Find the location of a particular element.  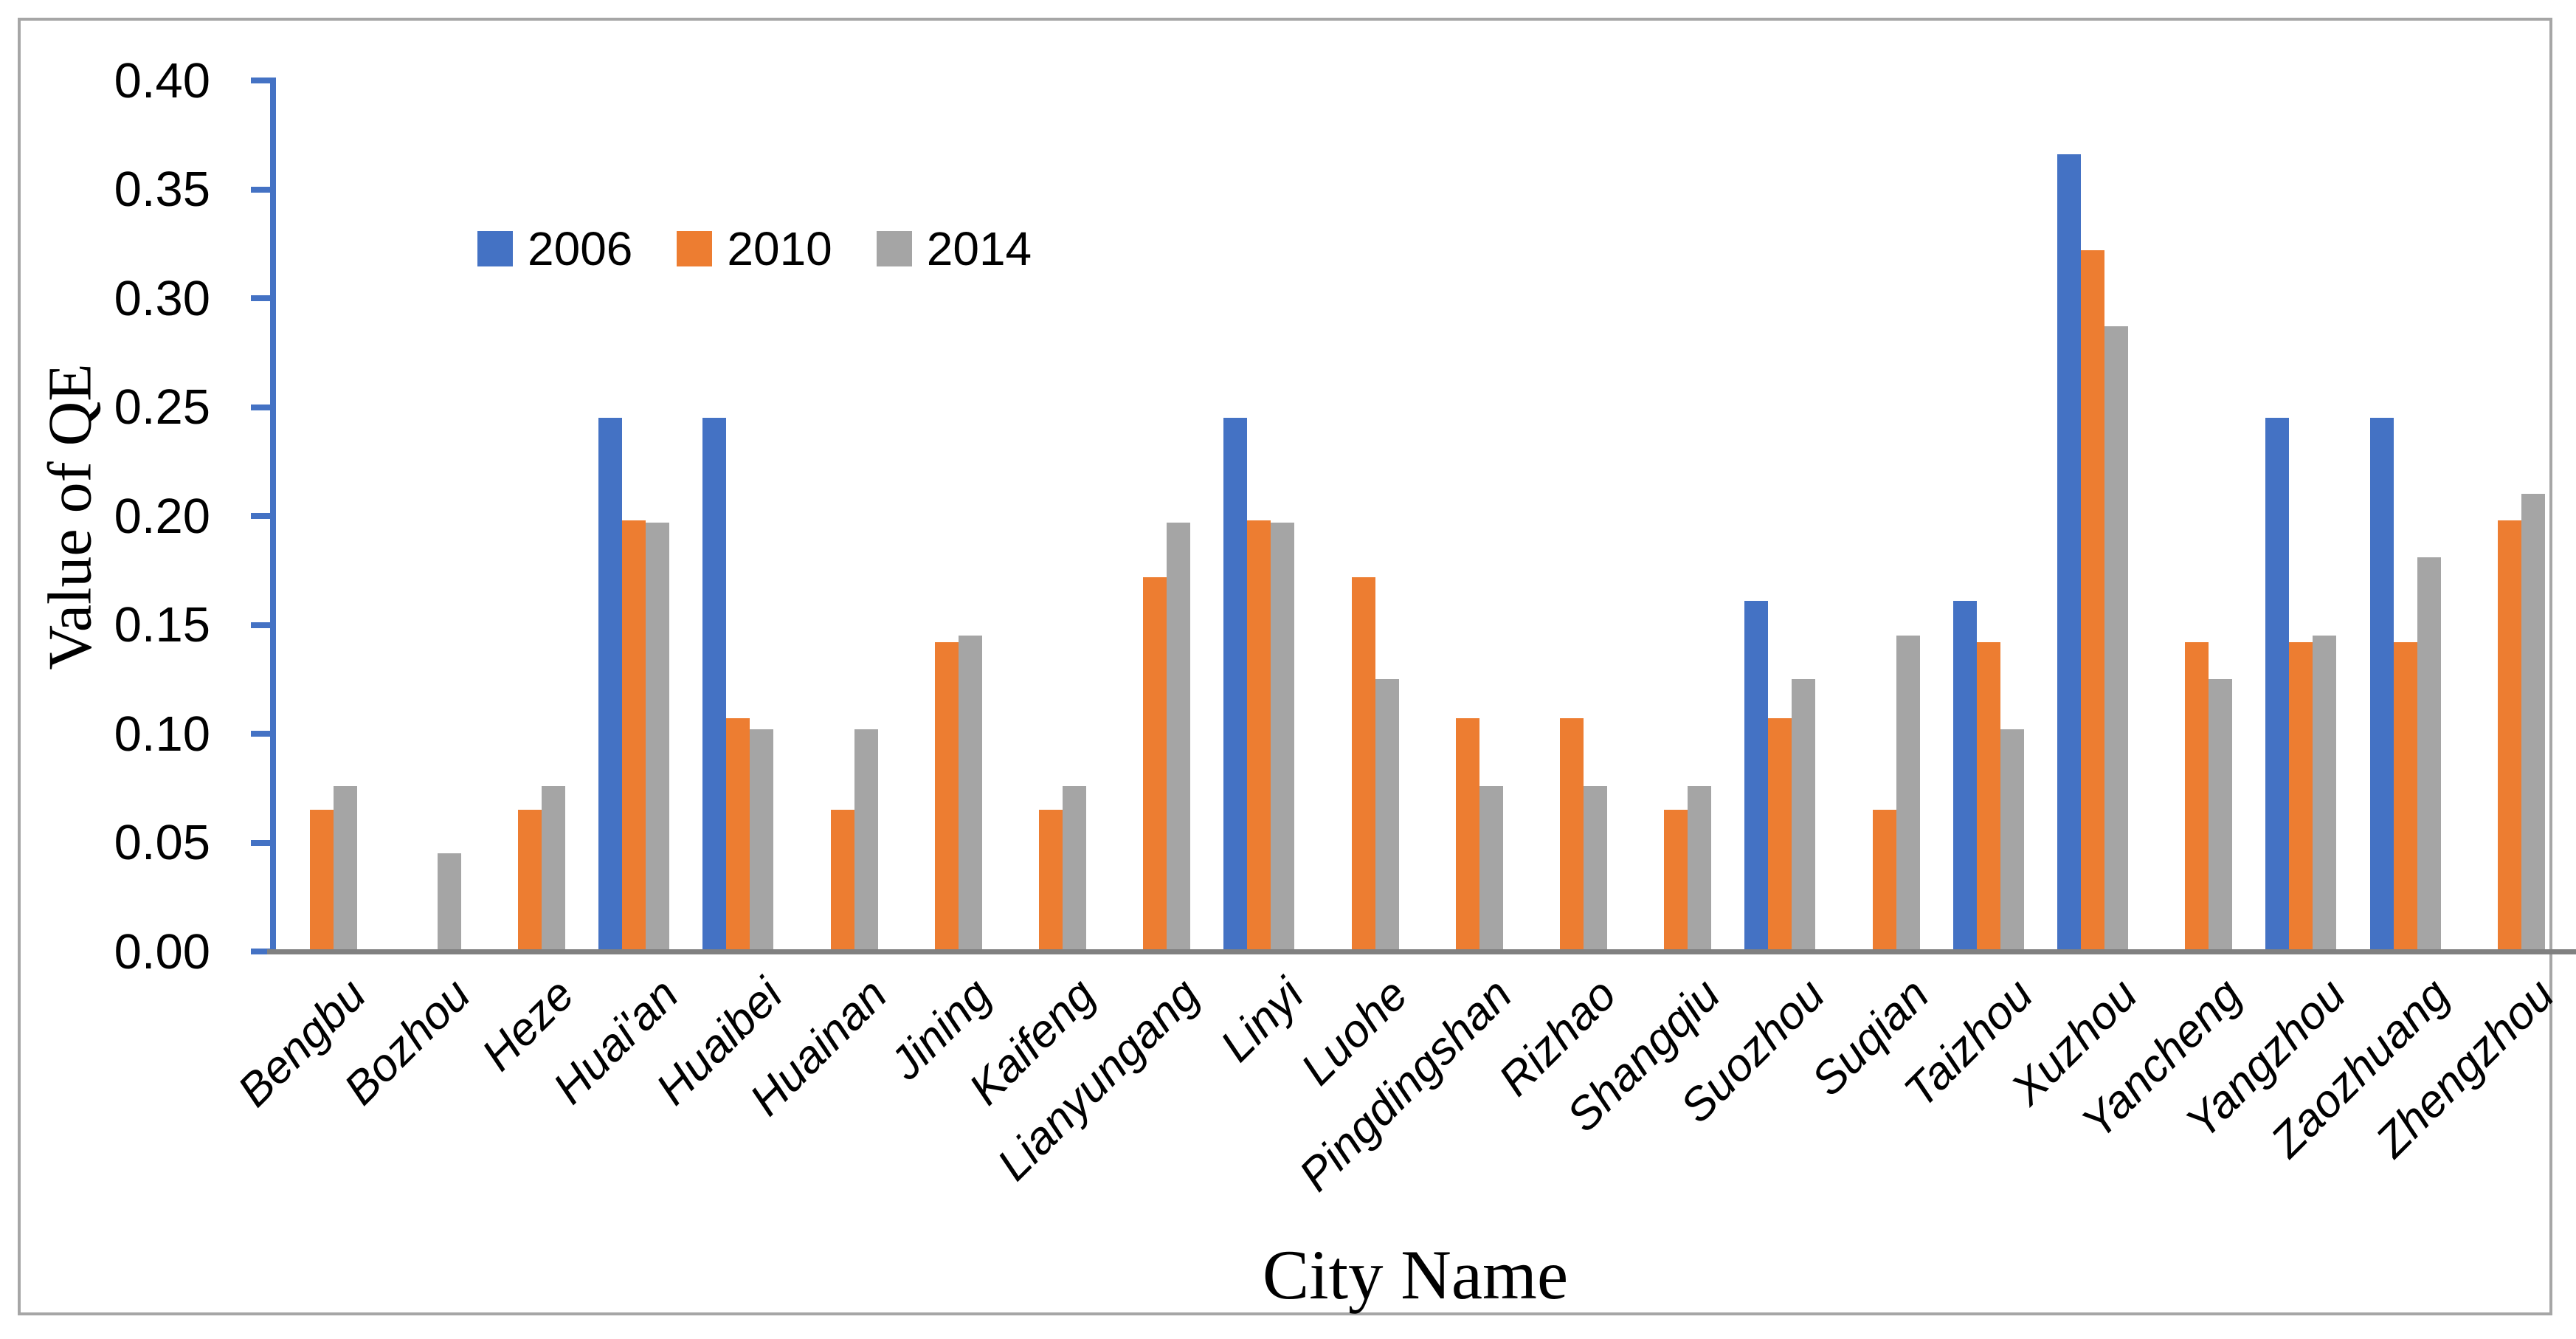

y-tick-label-0.30: 0.30 is located at coordinates (162, 298).